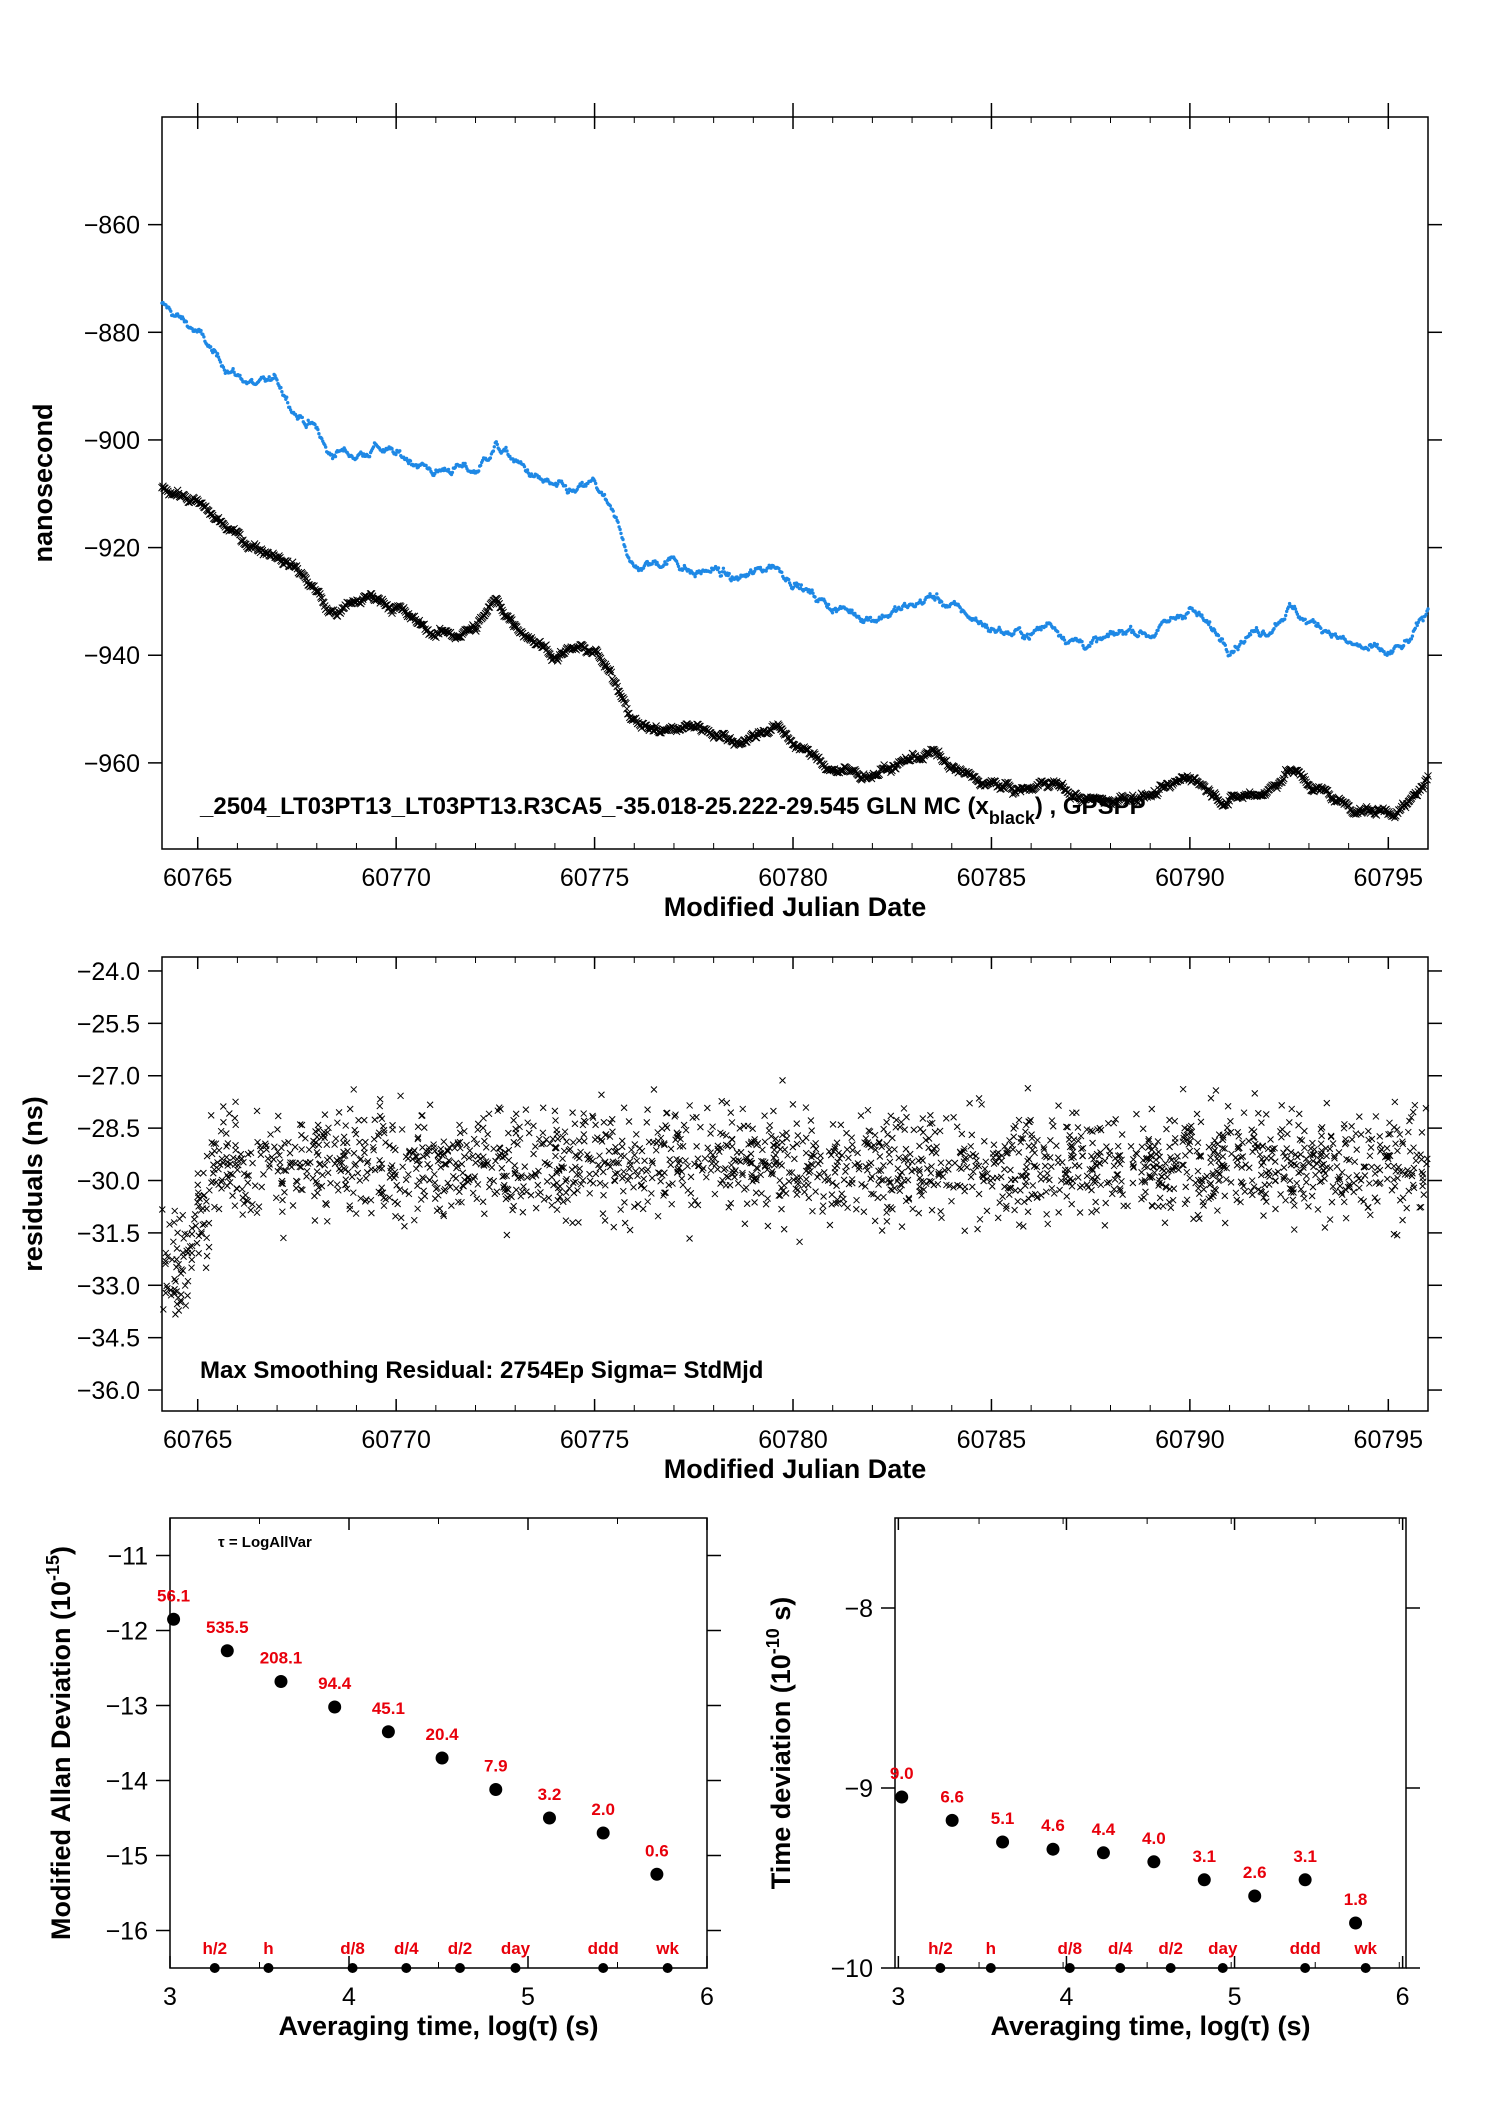  Describe the element at coordinates (396, 878) in the screenshot. I see `x-tick-label: 60770` at that location.